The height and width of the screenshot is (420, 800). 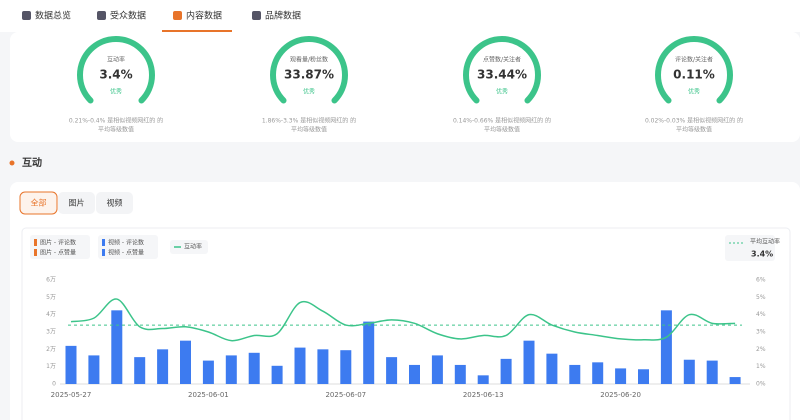 I want to click on legend-label: 平均互动率, so click(x=765, y=242).